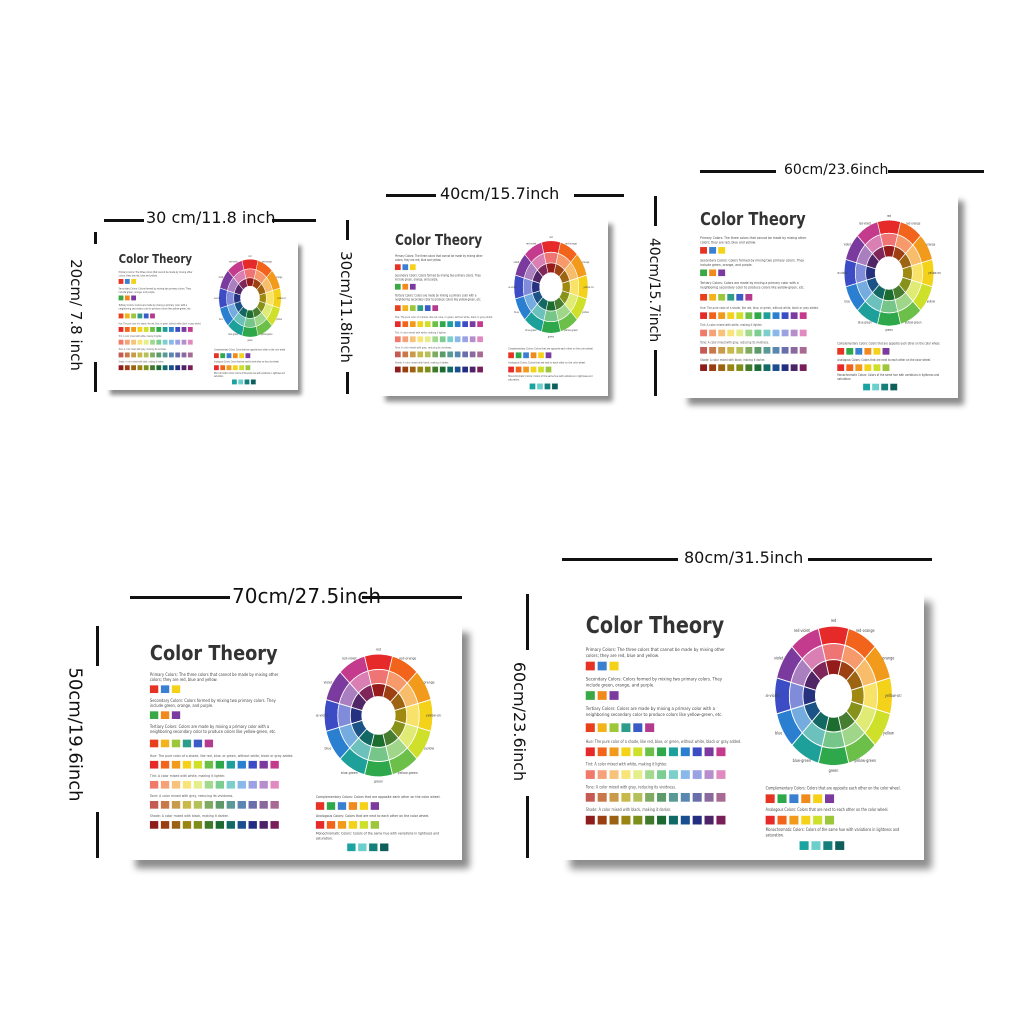 This screenshot has height=1024, width=1024. I want to click on wheel-label-11: red-violet, so click(349, 658).